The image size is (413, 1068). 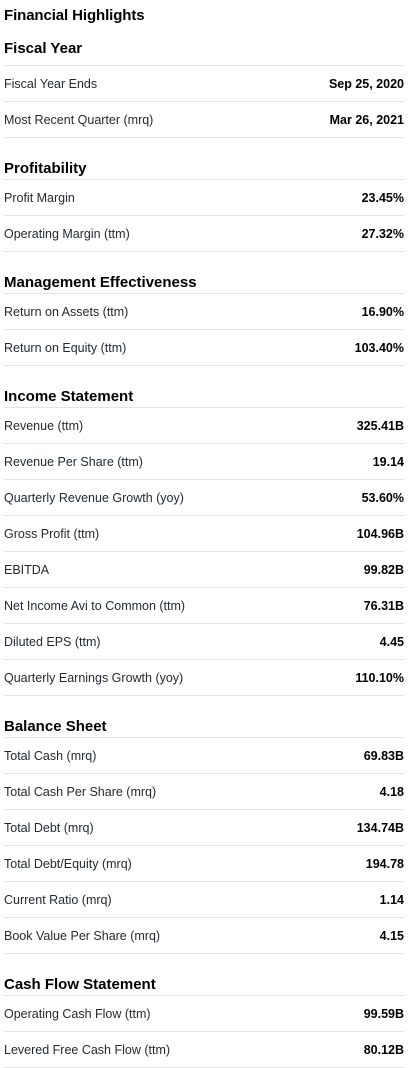 What do you see at coordinates (51, 83) in the screenshot?
I see `row-label: Fiscal Year Ends` at bounding box center [51, 83].